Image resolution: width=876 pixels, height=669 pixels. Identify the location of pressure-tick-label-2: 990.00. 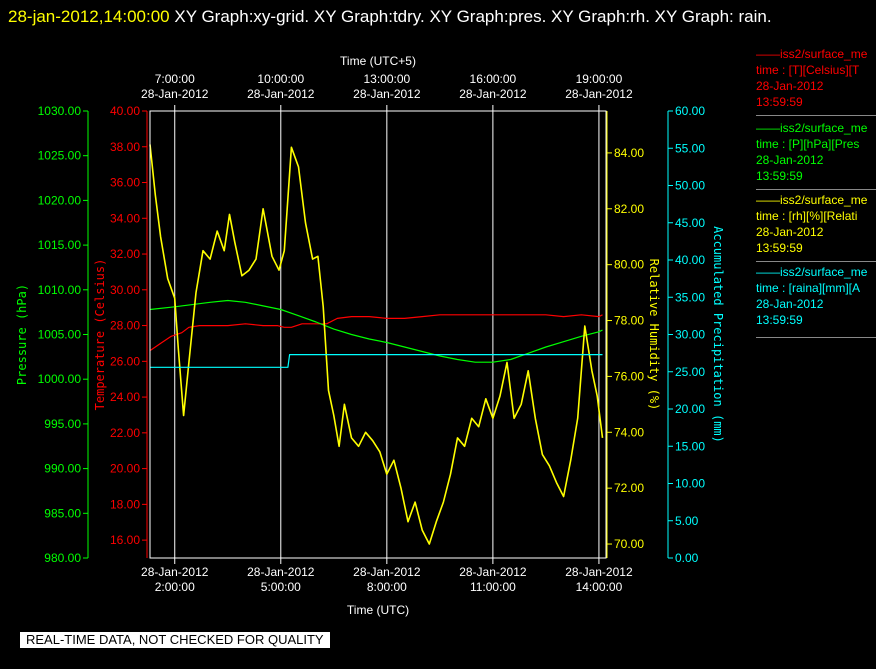
(62, 469).